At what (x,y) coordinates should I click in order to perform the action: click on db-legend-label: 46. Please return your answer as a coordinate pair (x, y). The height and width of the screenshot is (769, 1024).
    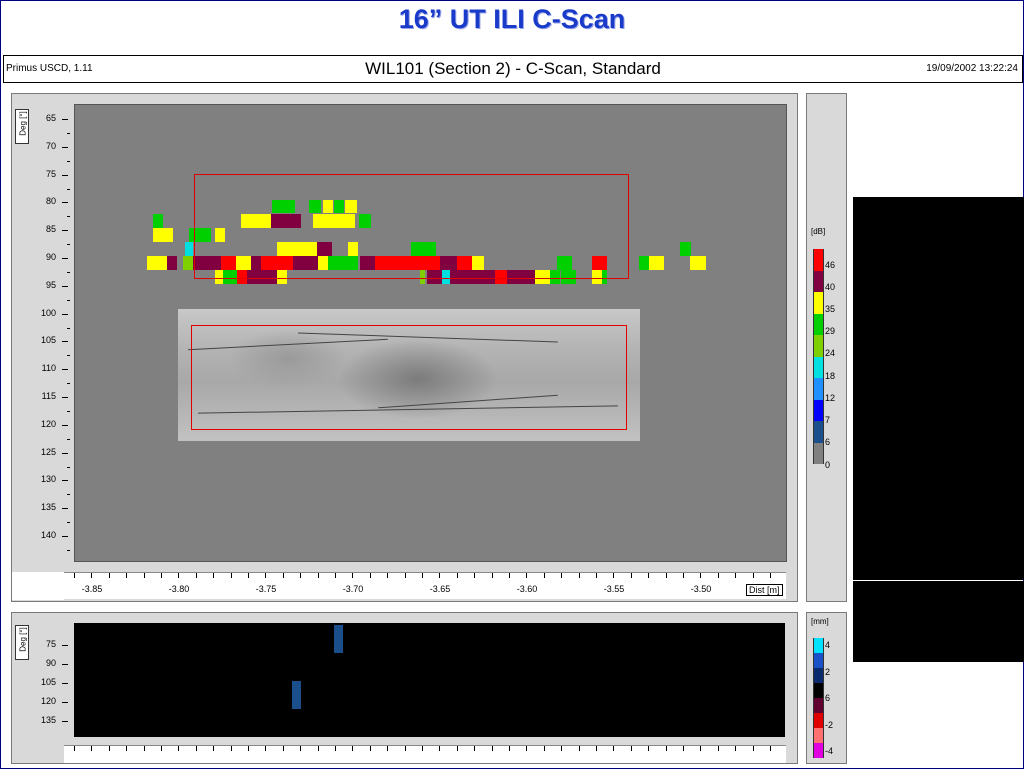
    Looking at the image, I should click on (830, 265).